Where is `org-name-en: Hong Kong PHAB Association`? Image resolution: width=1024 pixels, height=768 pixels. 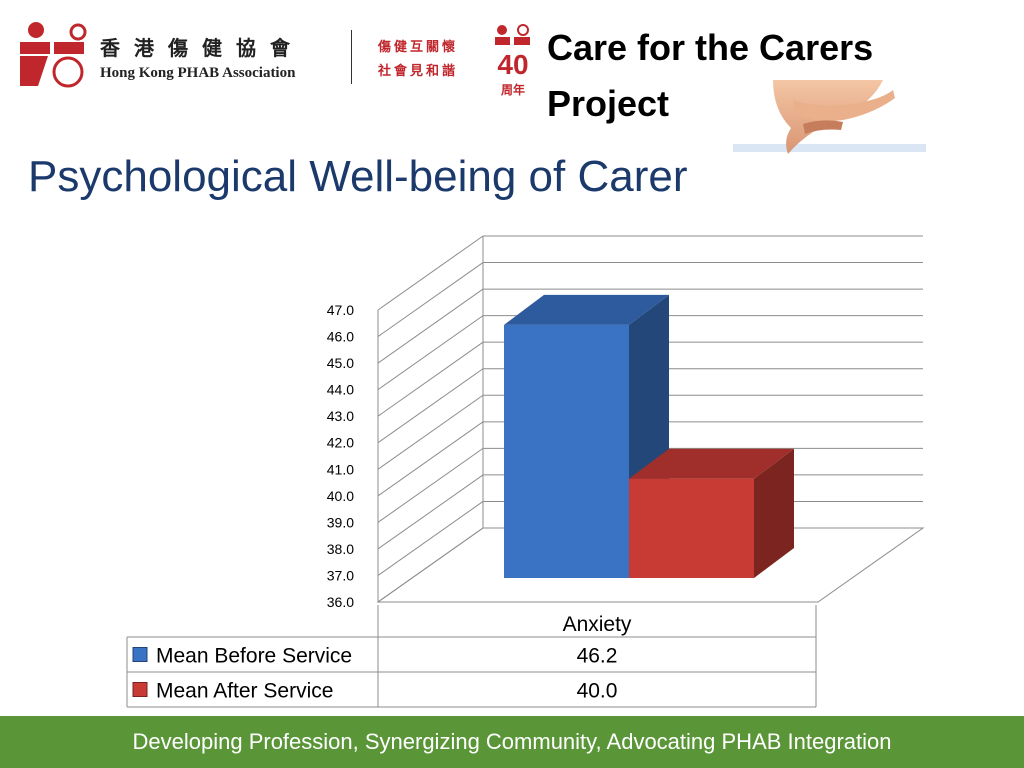
org-name-en: Hong Kong PHAB Association is located at coordinates (198, 73).